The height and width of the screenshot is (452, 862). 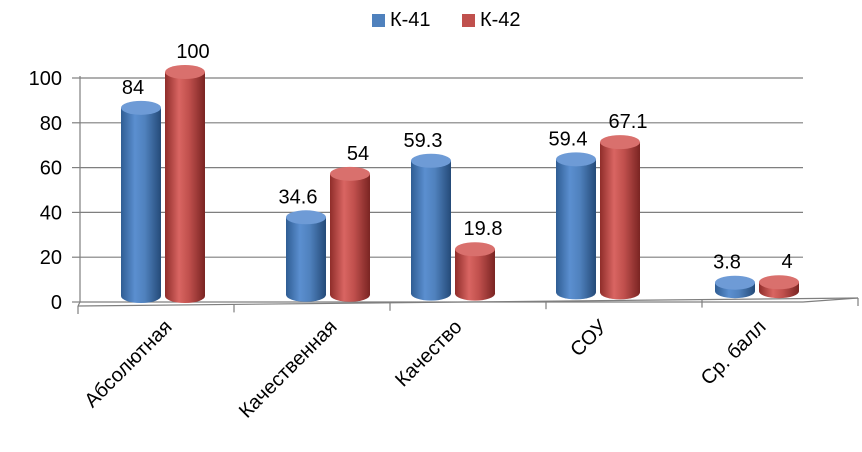 I want to click on legend-label-К-41: К-41, so click(x=410, y=20).